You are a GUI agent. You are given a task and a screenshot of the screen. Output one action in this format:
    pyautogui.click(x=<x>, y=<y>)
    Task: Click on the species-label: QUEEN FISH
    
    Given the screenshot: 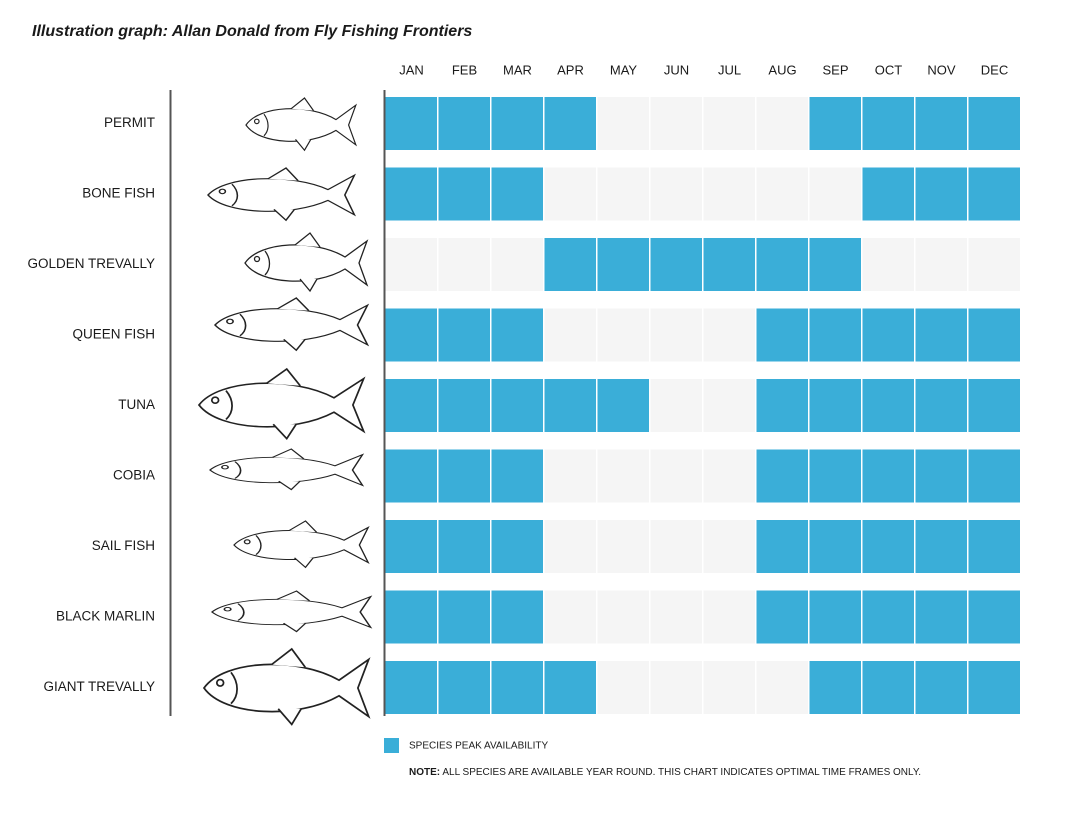 What is the action you would take?
    pyautogui.click(x=113, y=334)
    